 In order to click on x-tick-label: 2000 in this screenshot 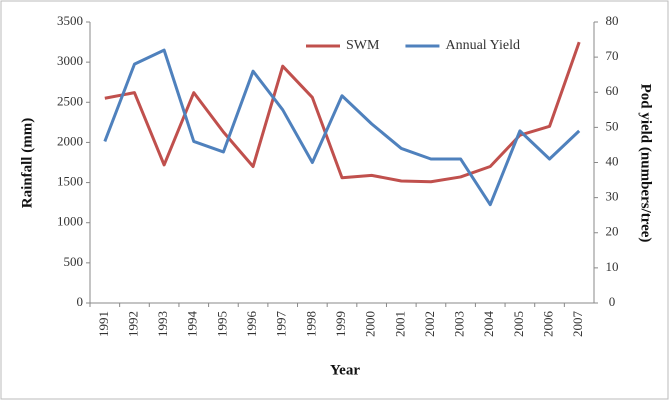, I will do `click(370, 324)`.